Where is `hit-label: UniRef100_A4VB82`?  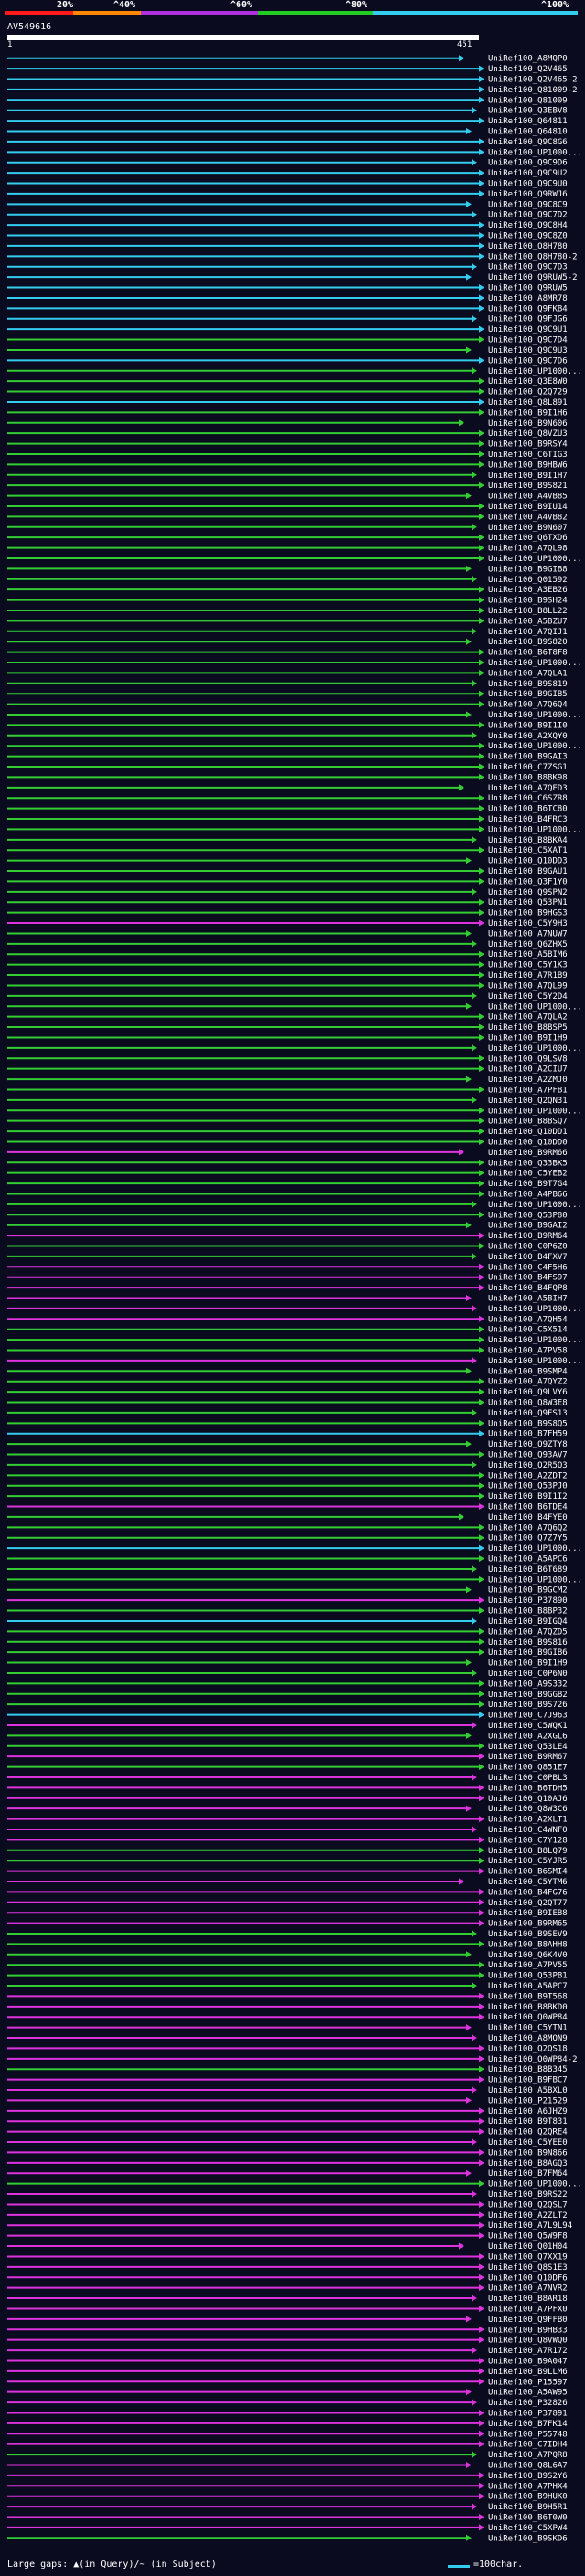
hit-label: UniRef100_A4VB82 is located at coordinates (528, 517).